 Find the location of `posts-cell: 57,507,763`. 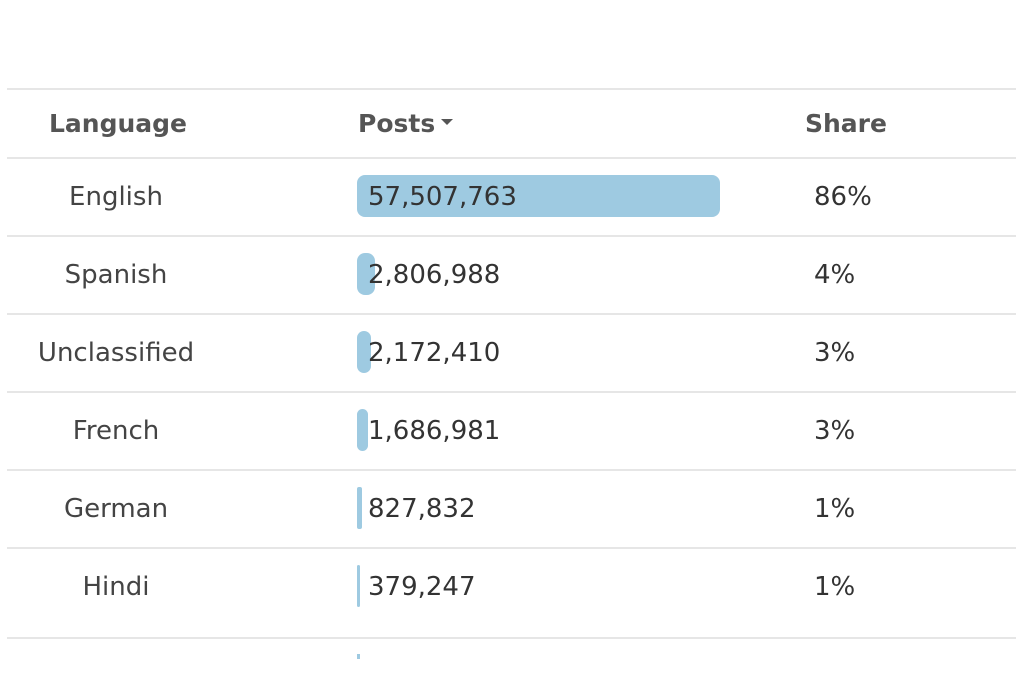

posts-cell: 57,507,763 is located at coordinates (442, 197).